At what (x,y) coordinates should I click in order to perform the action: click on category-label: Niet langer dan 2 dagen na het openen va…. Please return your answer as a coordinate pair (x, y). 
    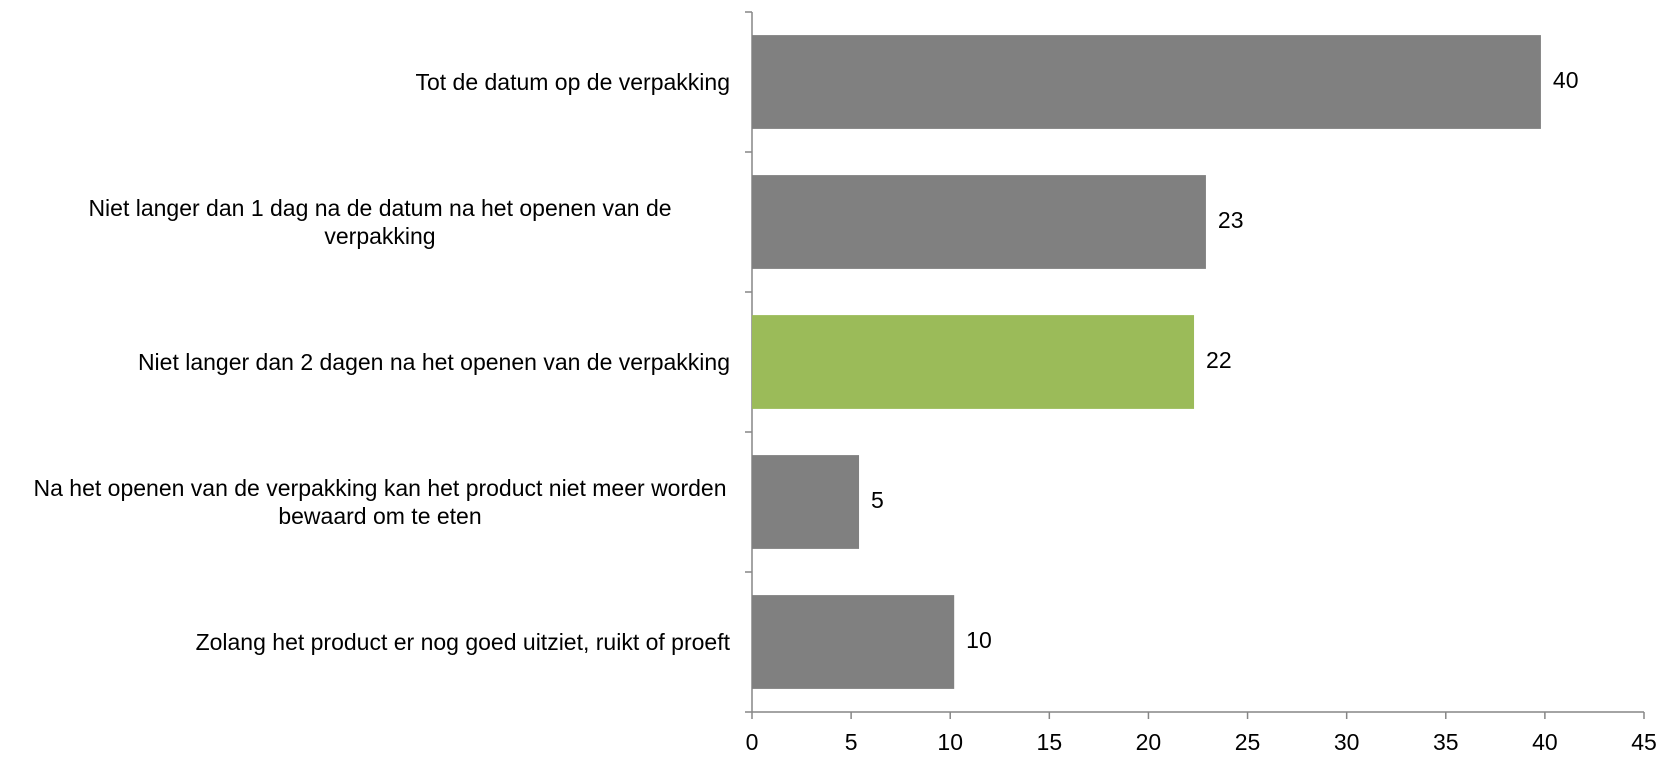
    Looking at the image, I should click on (365, 362).